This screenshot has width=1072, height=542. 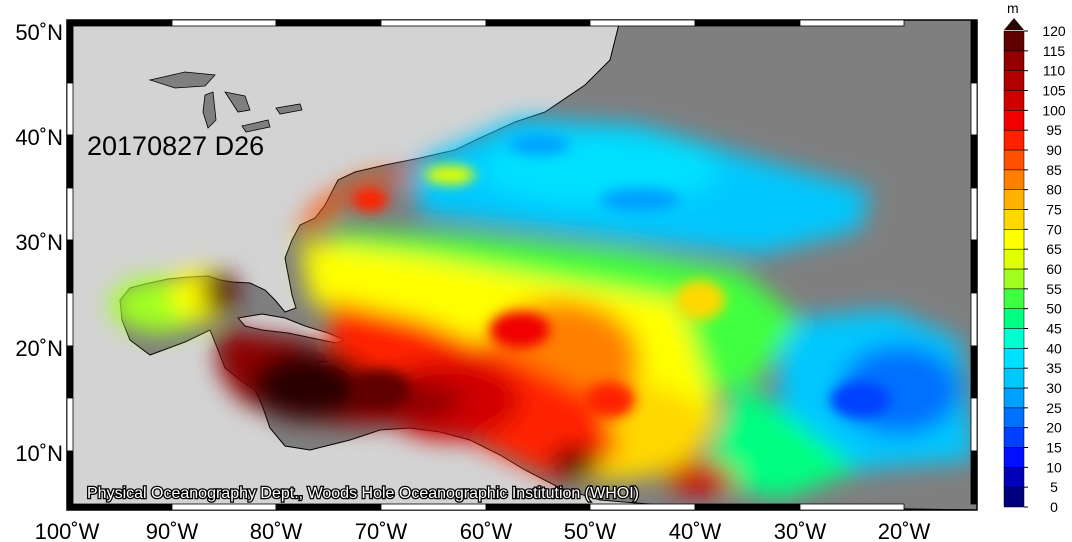 I want to click on date-label: 20170827 D26, so click(x=175, y=146).